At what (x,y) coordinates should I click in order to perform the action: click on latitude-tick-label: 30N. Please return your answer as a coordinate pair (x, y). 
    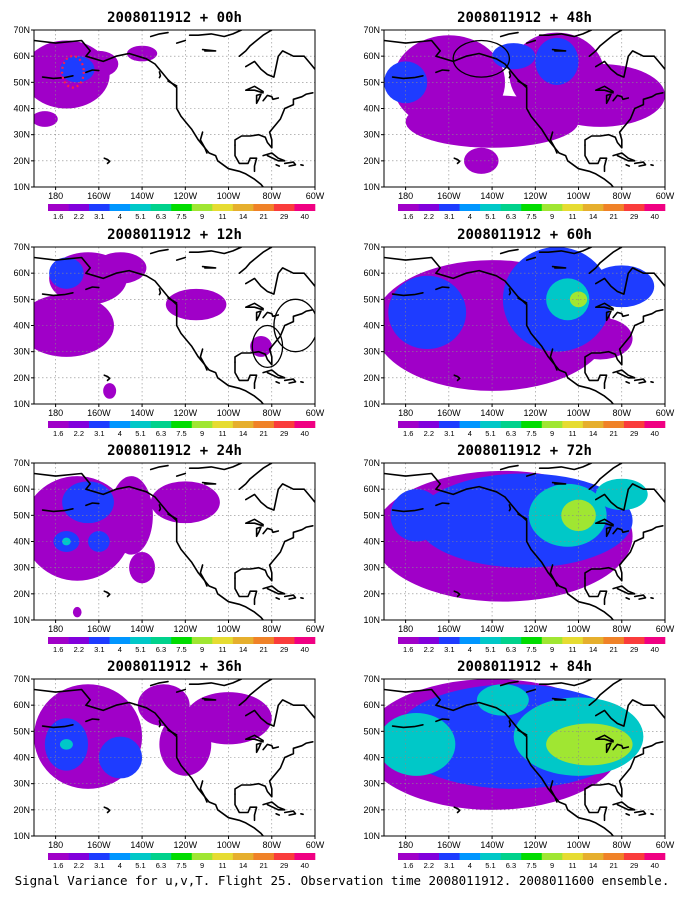
    Looking at the image, I should click on (371, 784).